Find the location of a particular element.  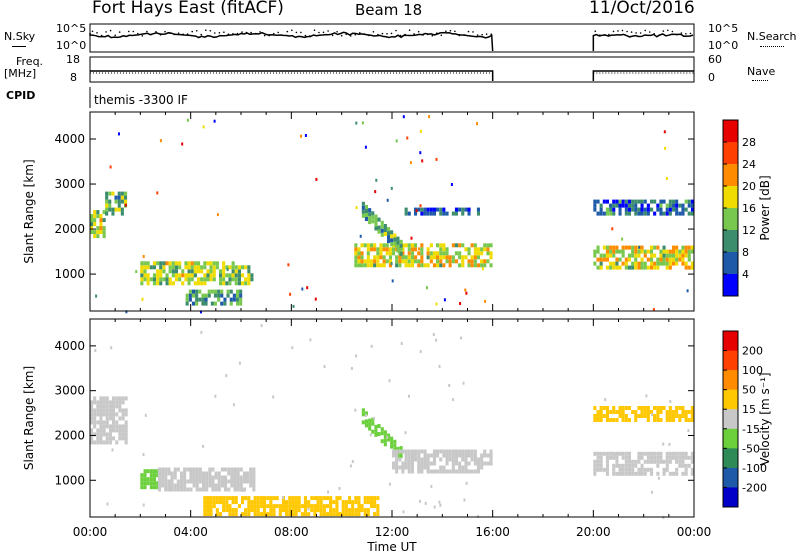

x-tick-label: 00:00 is located at coordinates (694, 532).